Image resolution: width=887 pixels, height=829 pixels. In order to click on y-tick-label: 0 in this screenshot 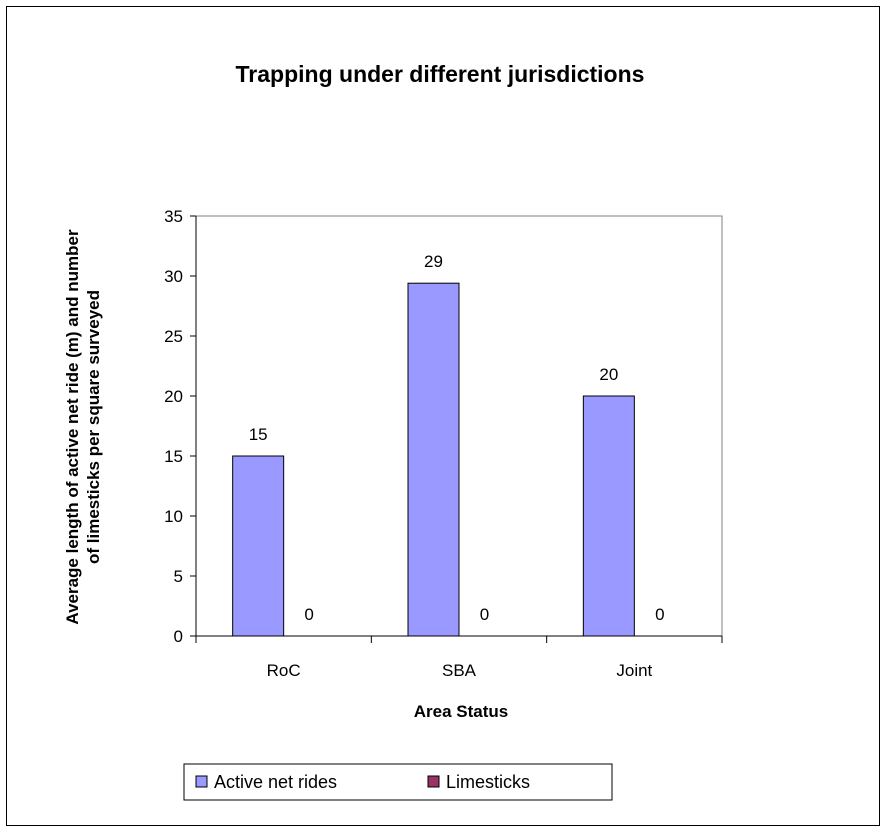, I will do `click(178, 636)`.